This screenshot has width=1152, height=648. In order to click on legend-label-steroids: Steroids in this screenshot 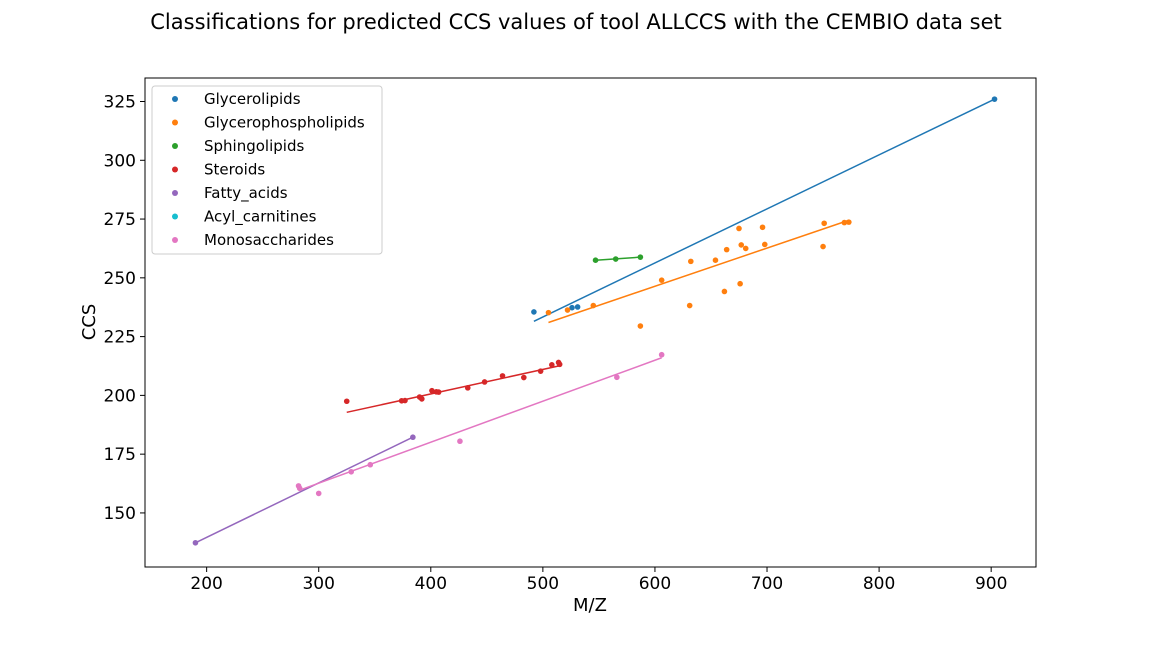, I will do `click(234, 170)`.